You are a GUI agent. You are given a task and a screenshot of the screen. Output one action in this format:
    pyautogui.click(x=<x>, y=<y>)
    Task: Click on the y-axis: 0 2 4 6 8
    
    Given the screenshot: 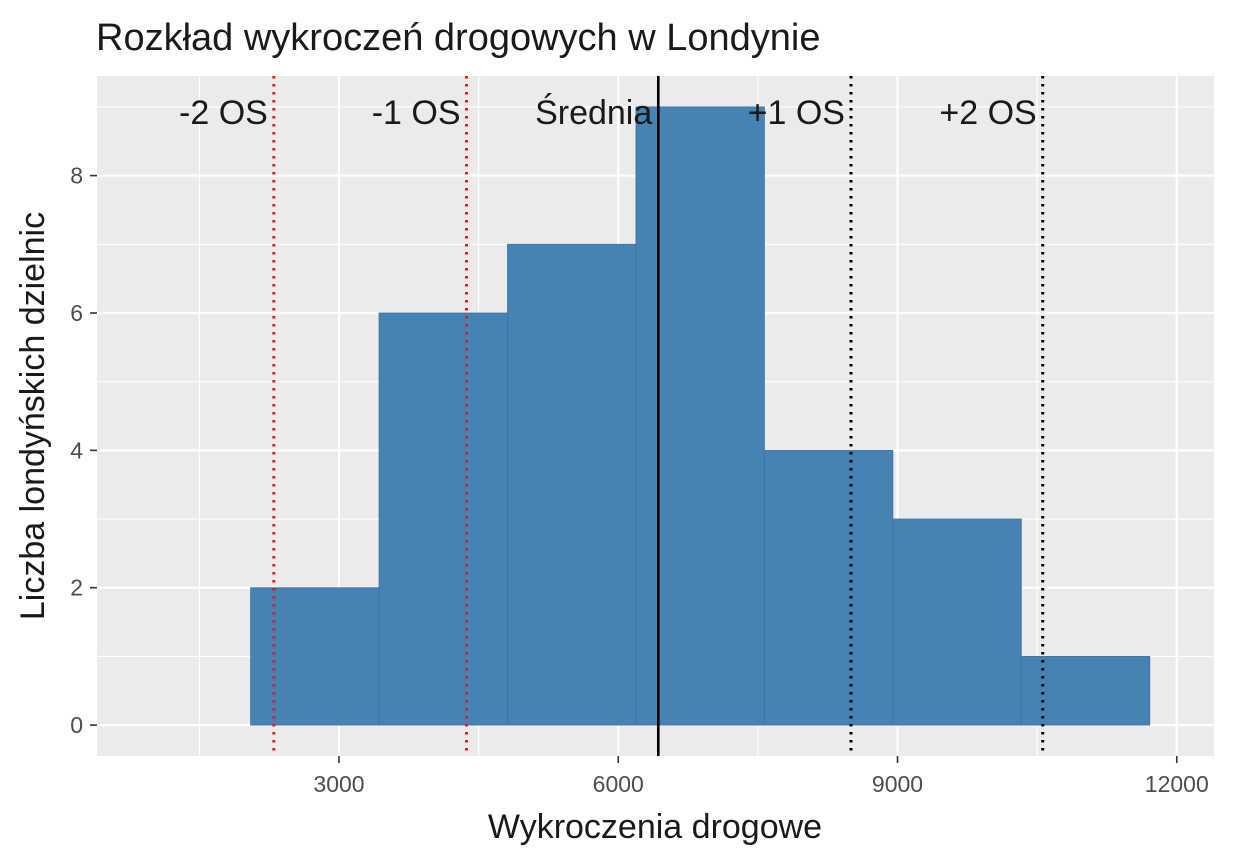 What is the action you would take?
    pyautogui.click(x=83, y=450)
    